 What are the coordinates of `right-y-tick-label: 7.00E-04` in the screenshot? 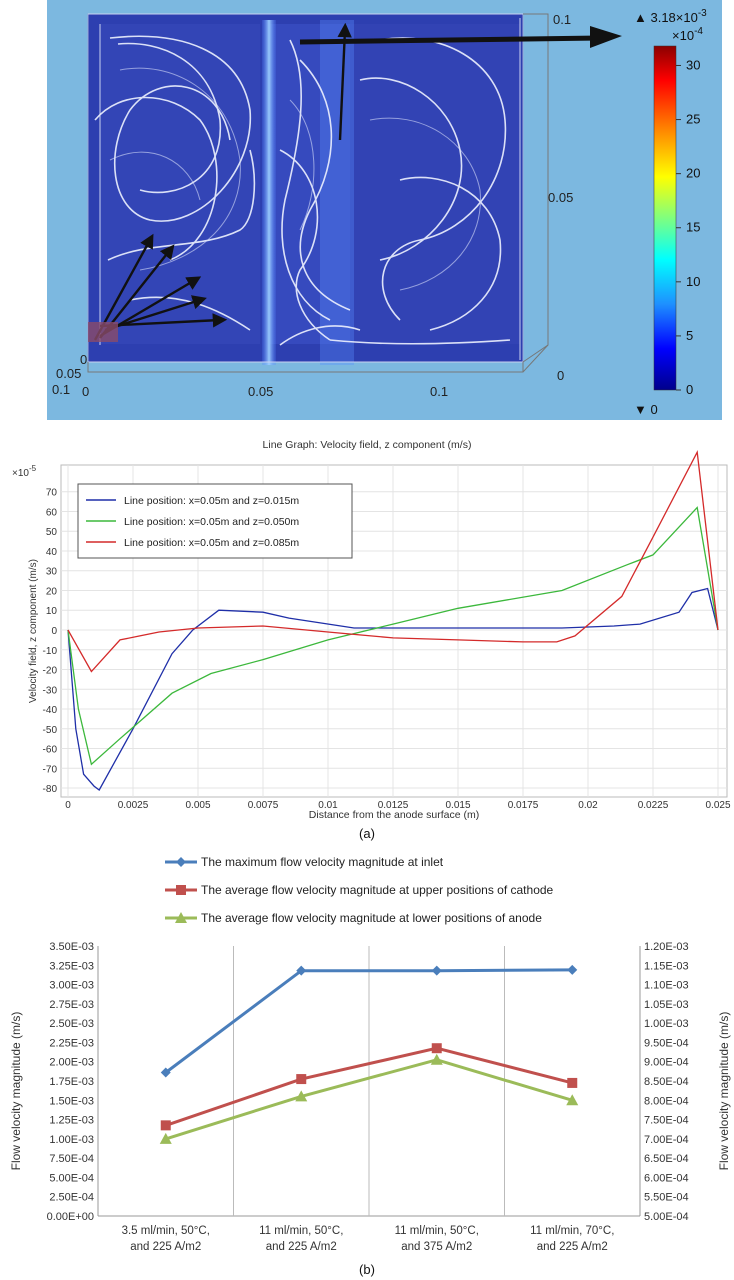 It's located at (666, 1140).